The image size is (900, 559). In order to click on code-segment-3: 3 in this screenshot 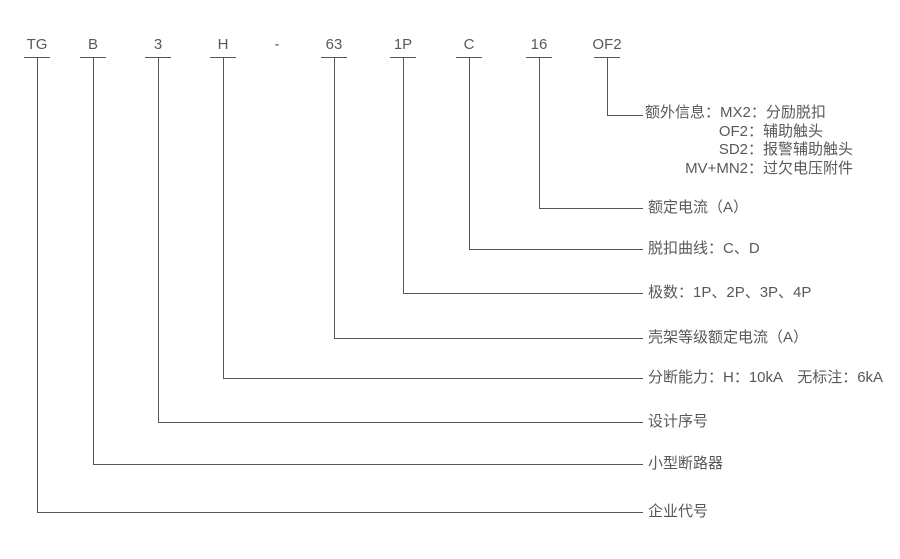, I will do `click(158, 44)`.